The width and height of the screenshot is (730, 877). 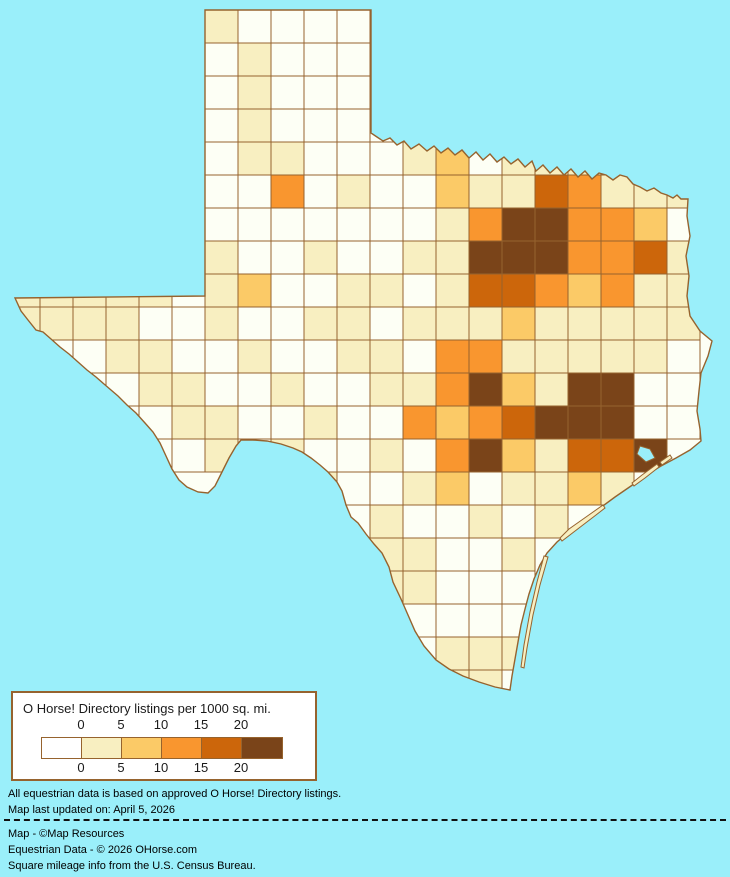 I want to click on divider-dashed-line, so click(x=365, y=820).